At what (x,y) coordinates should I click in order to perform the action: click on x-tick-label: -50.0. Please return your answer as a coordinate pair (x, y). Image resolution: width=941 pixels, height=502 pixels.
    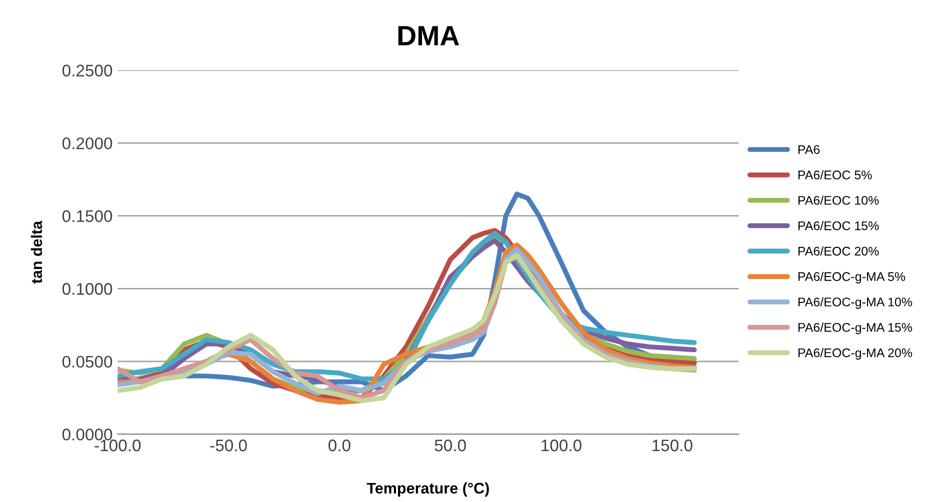
    Looking at the image, I should click on (228, 446).